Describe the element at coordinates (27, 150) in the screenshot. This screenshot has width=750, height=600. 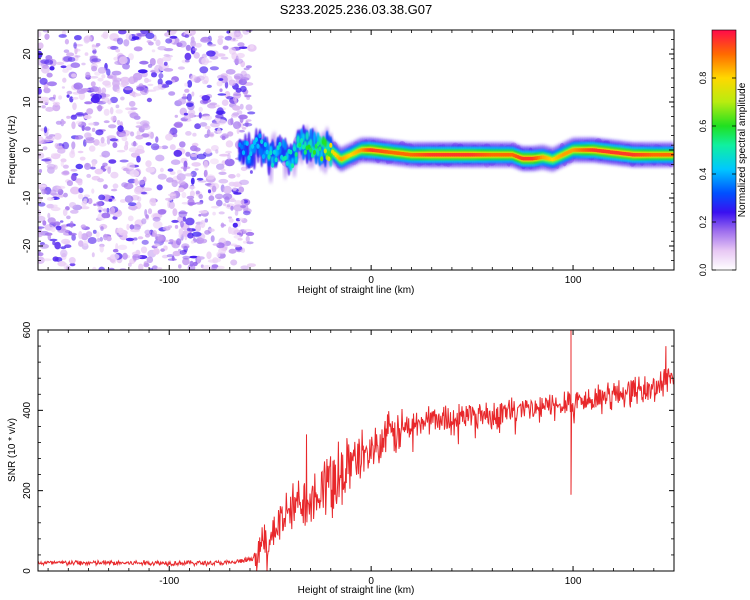
I see `y-tick-label: 0` at that location.